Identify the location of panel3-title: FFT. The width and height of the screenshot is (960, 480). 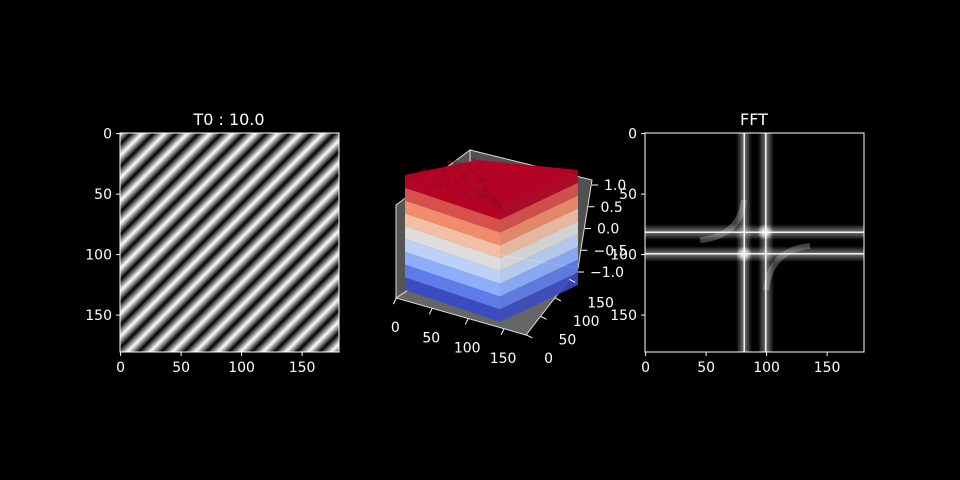
(754, 119).